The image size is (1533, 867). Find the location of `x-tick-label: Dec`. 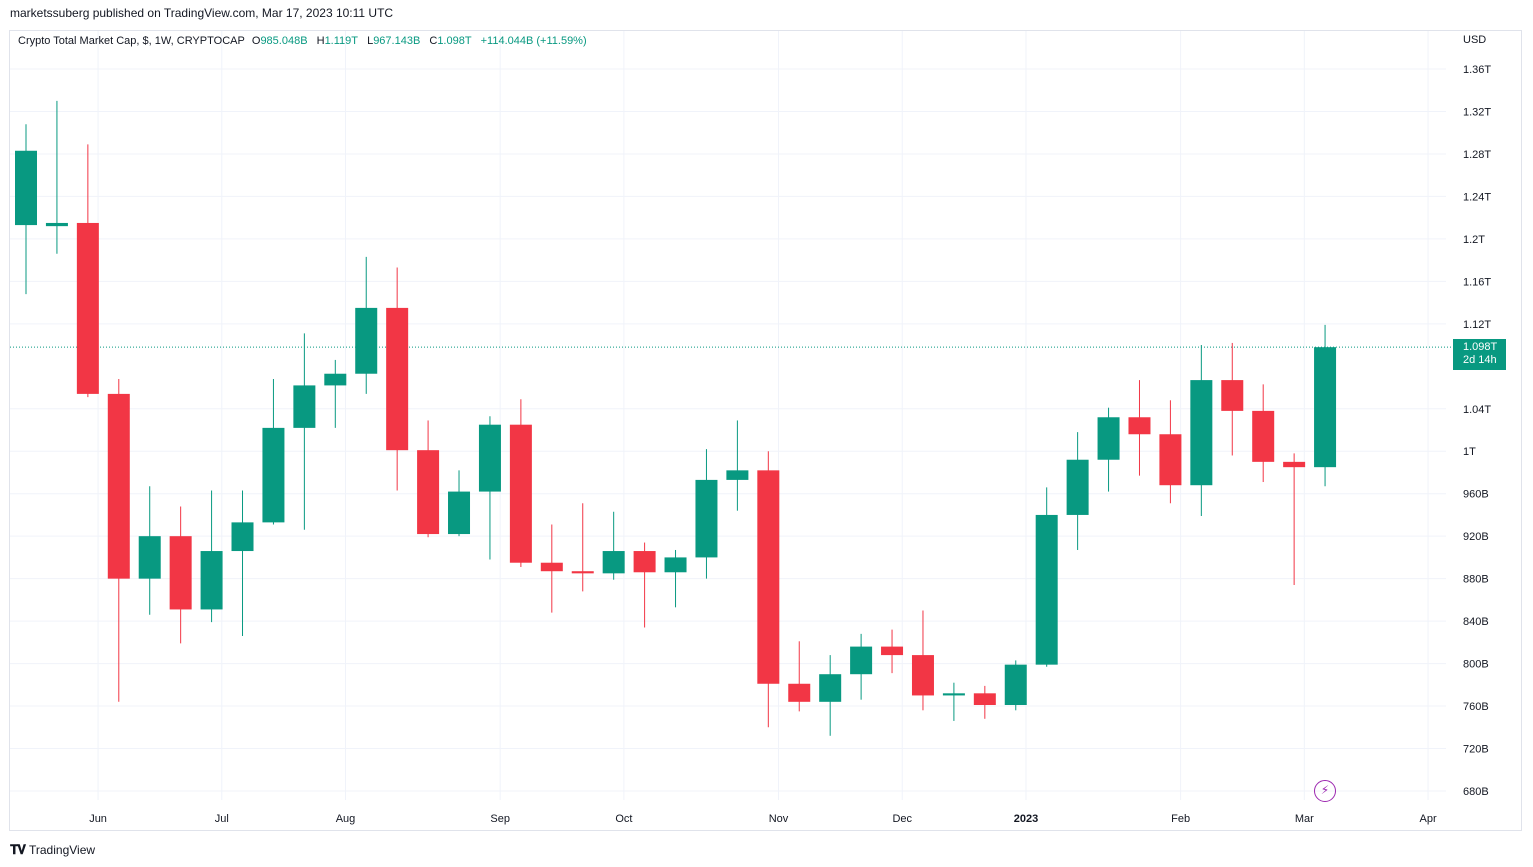

x-tick-label: Dec is located at coordinates (902, 819).